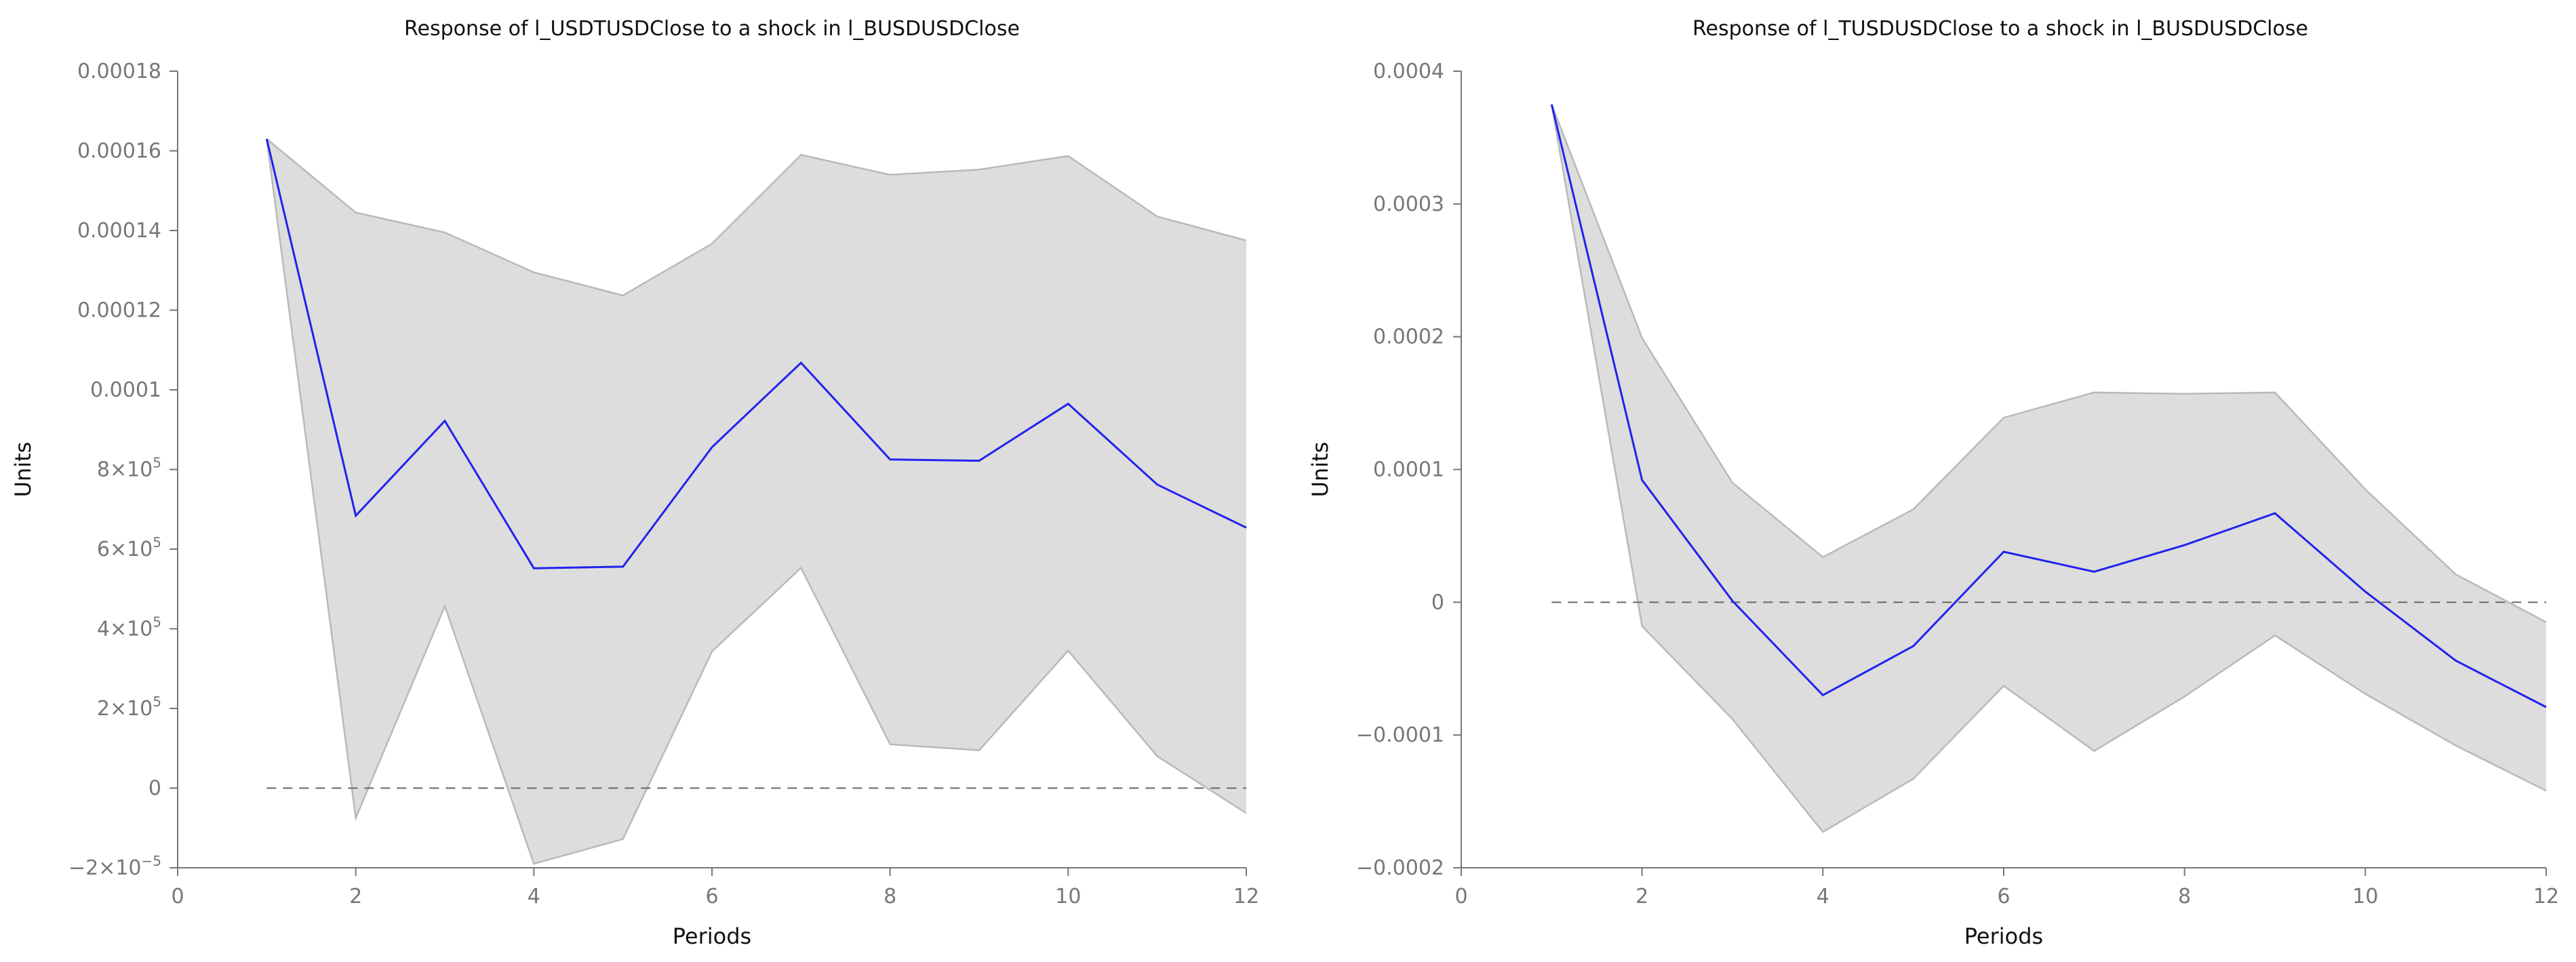  What do you see at coordinates (119, 311) in the screenshot?
I see `y-tick-label: 0.00012` at bounding box center [119, 311].